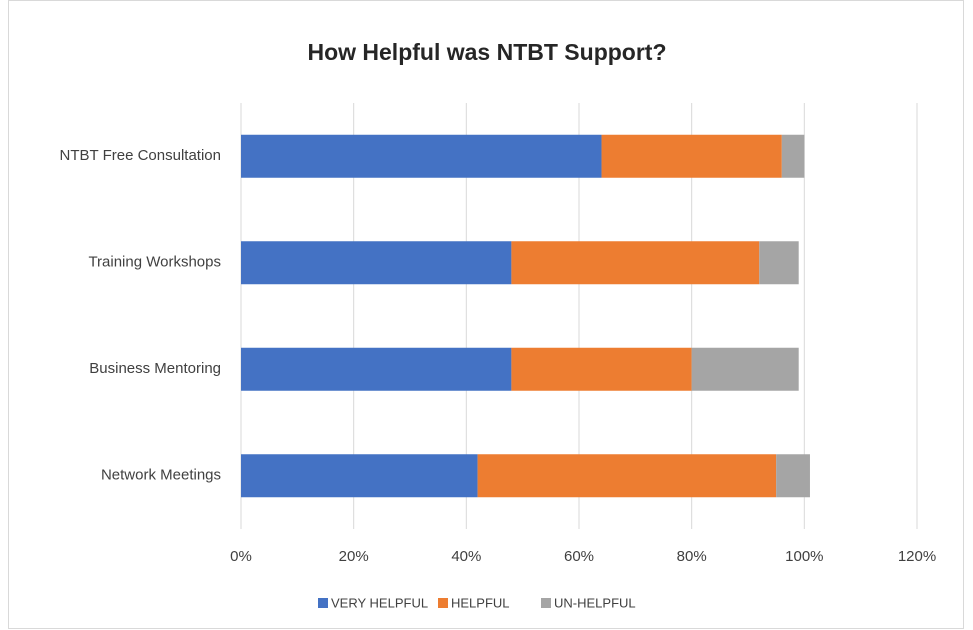 The height and width of the screenshot is (630, 973). Describe the element at coordinates (917, 556) in the screenshot. I see `x-tick-label: 120%` at that location.